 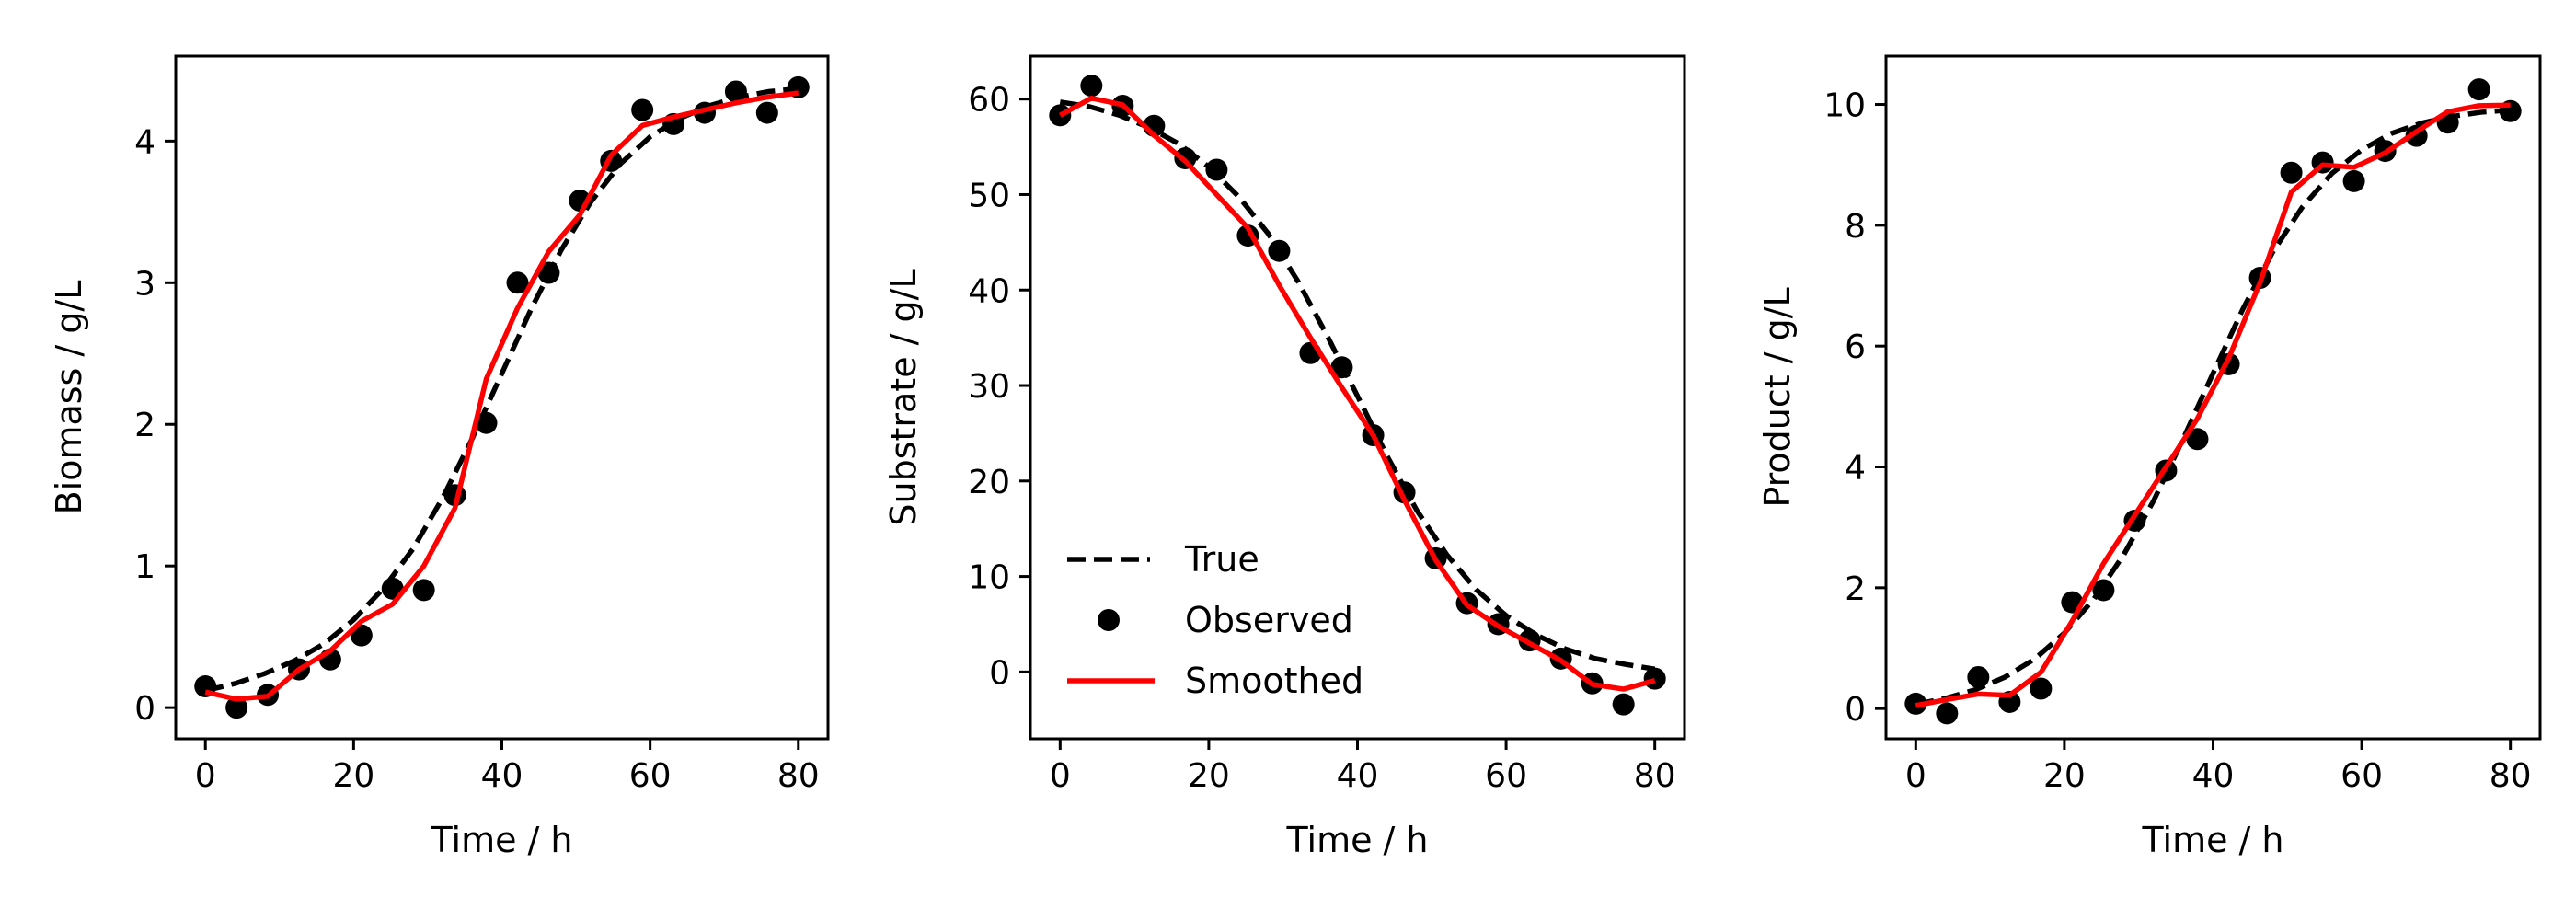 What do you see at coordinates (1356, 840) in the screenshot?
I see `substrate-x-axis-label: Time / h` at bounding box center [1356, 840].